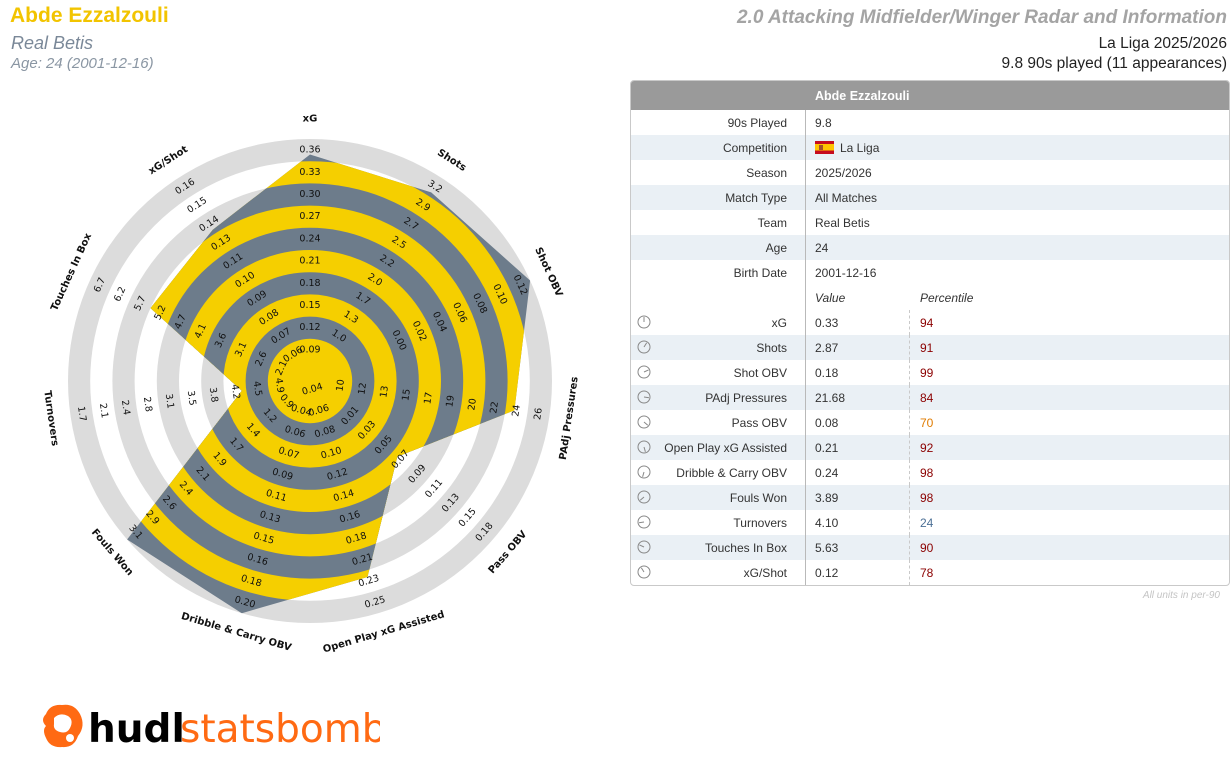 Image resolution: width=1230 pixels, height=780 pixels. I want to click on radar-center, so click(310, 381).